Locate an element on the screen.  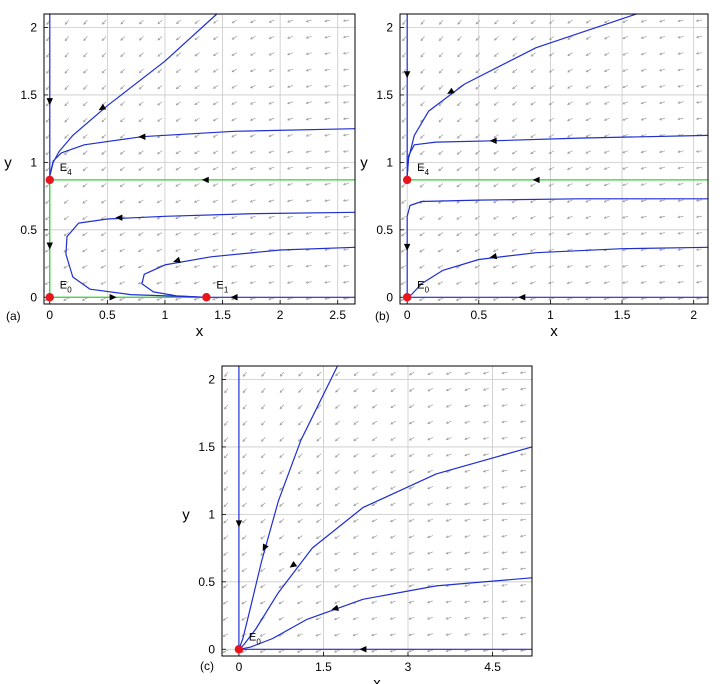
panel-label: (a) is located at coordinates (13, 316).